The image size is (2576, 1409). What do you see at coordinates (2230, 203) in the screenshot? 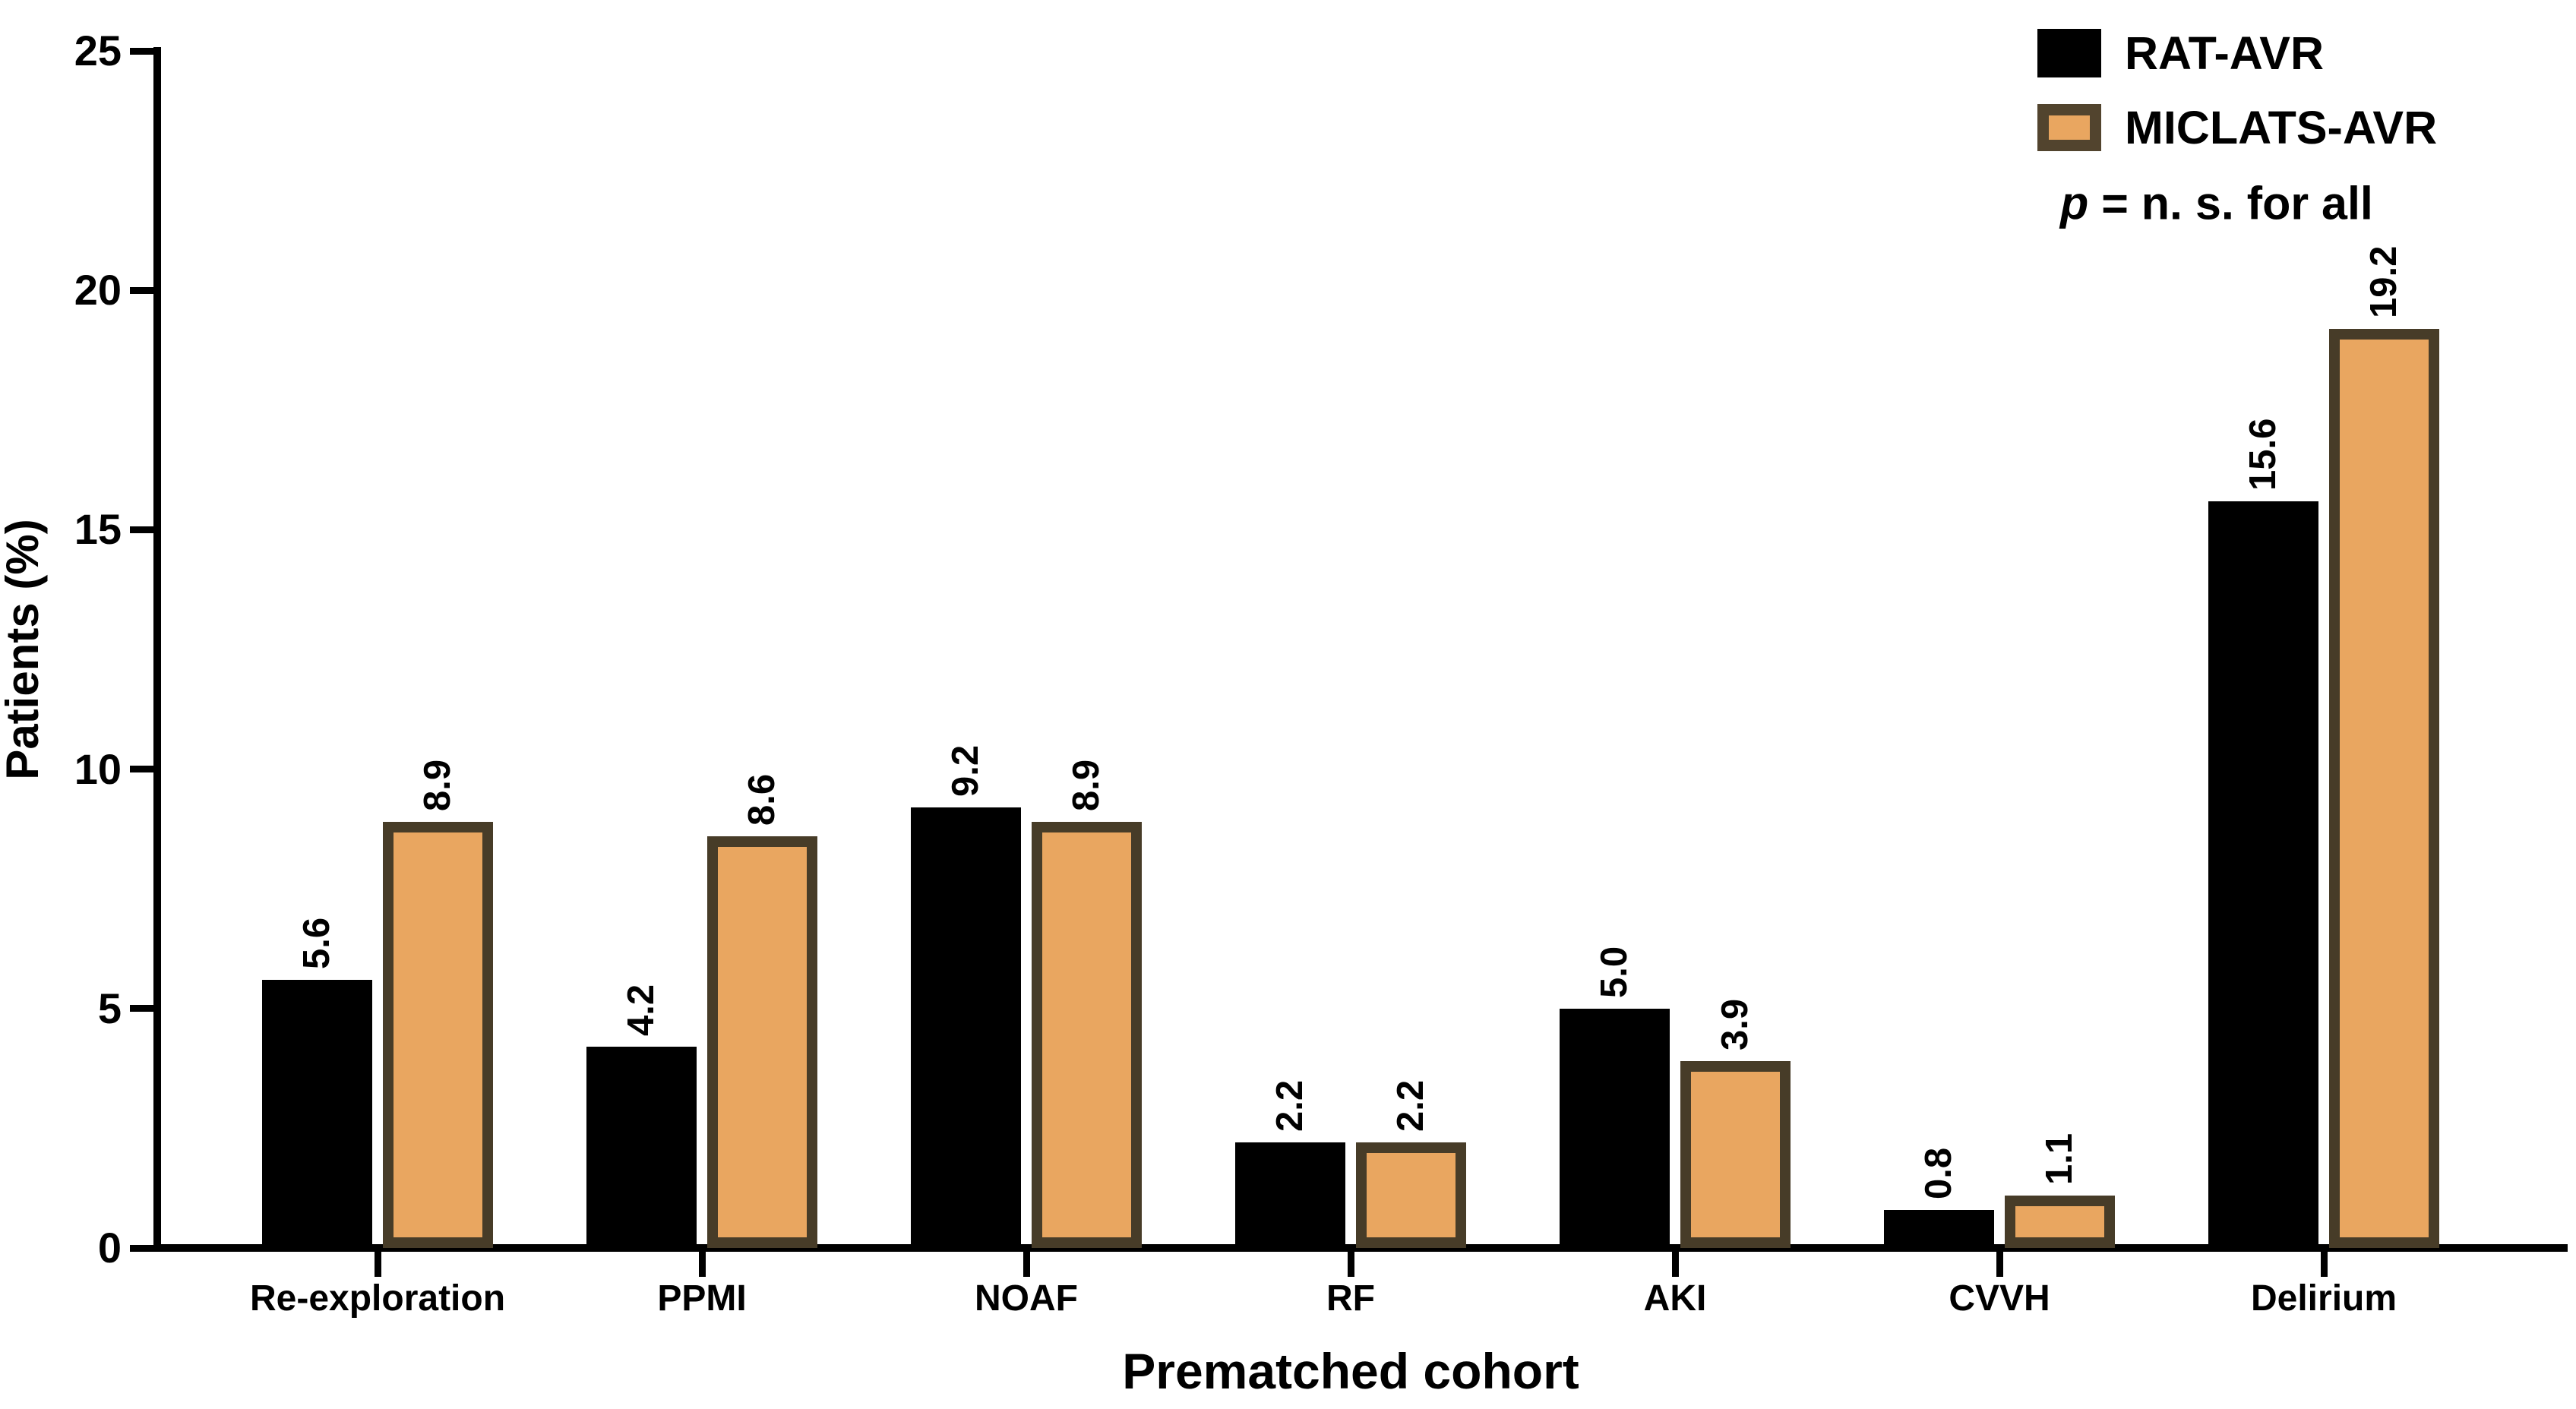
I see `p-text: = n. s. for all` at bounding box center [2230, 203].